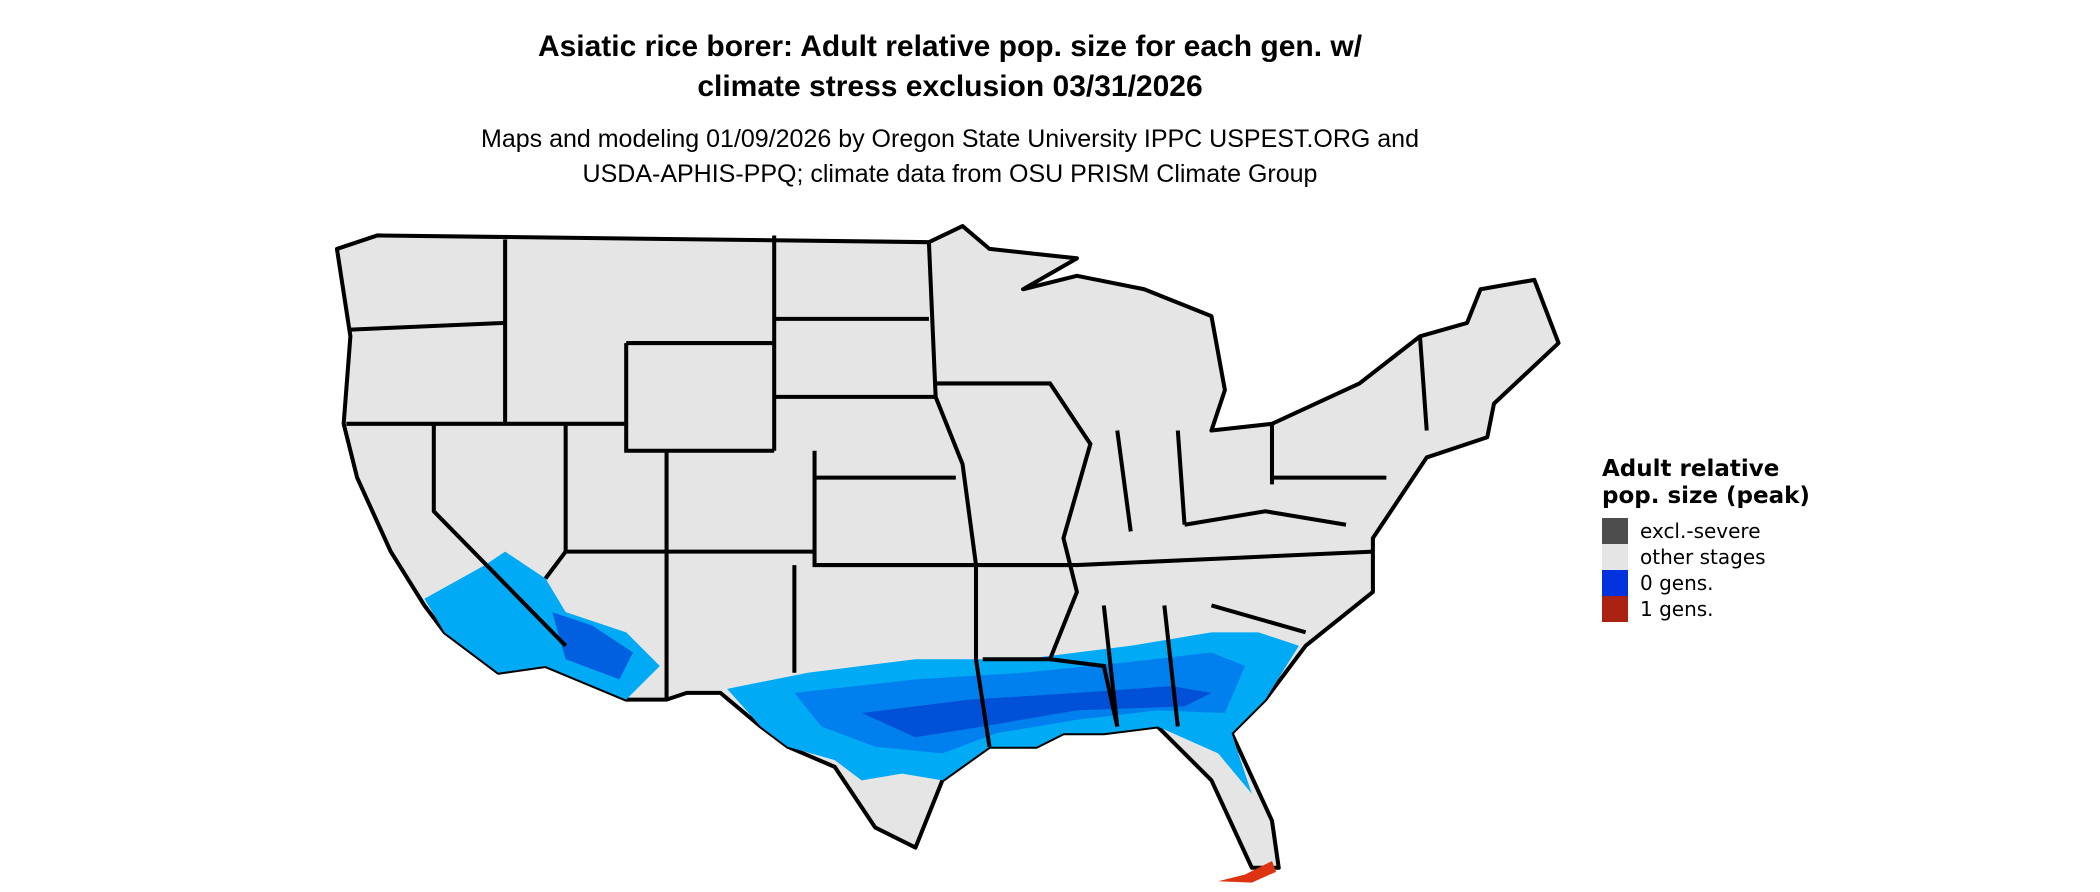 This screenshot has height=892, width=2100. What do you see at coordinates (1247, 872) in the screenshot?
I see `florida-keys-red` at bounding box center [1247, 872].